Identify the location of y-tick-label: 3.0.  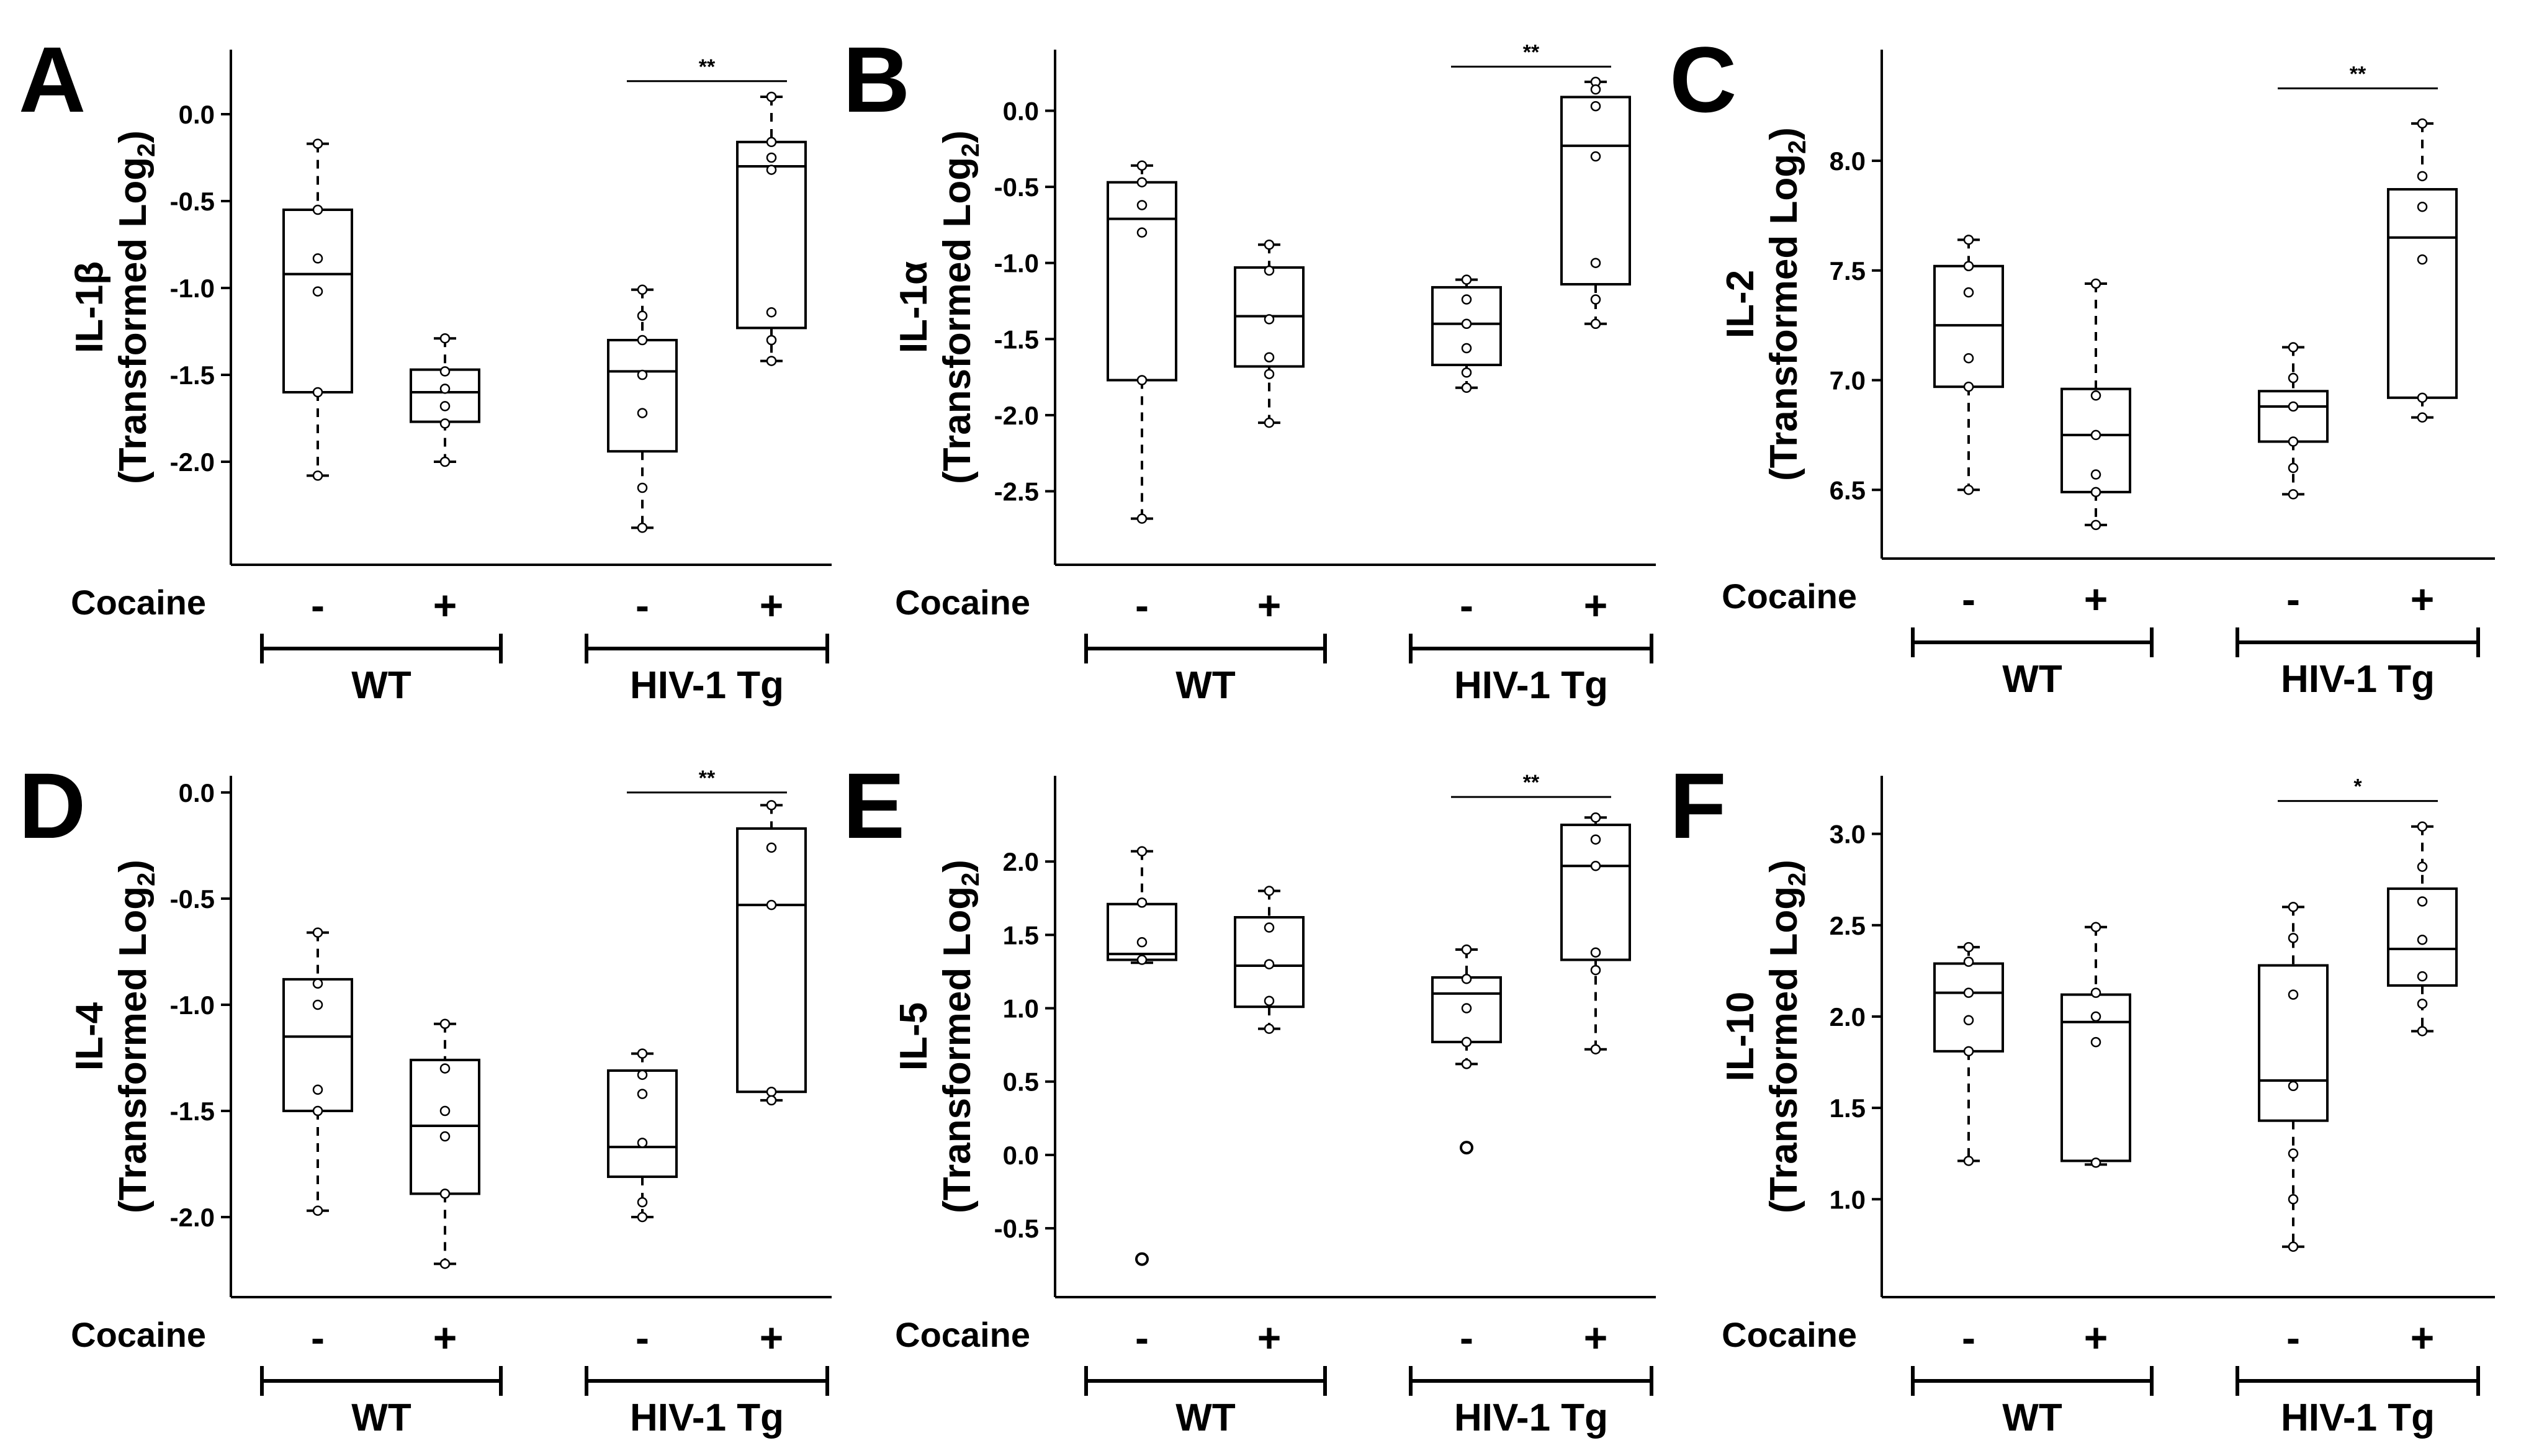
(1848, 834).